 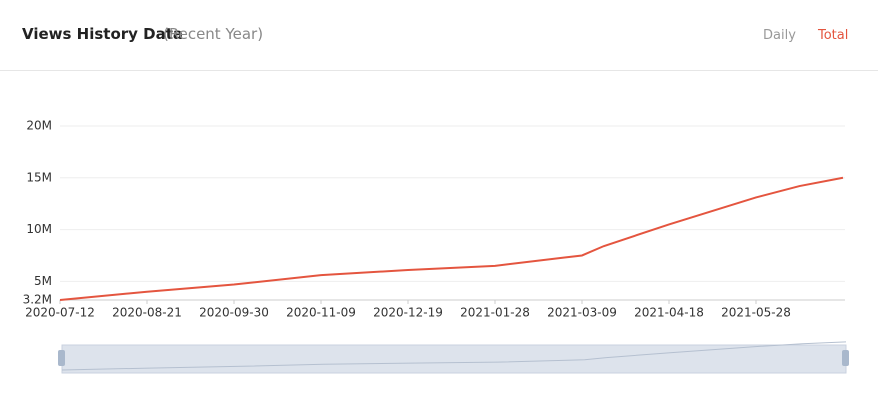 What do you see at coordinates (61, 358) in the screenshot?
I see `zoom-handle-left` at bounding box center [61, 358].